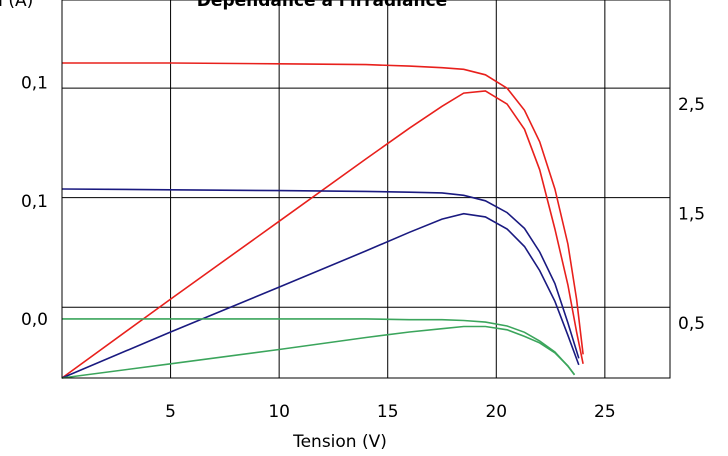 This screenshot has width=728, height=456. What do you see at coordinates (16, 5) in the screenshot?
I see `y-axis-label: I (A)` at bounding box center [16, 5].